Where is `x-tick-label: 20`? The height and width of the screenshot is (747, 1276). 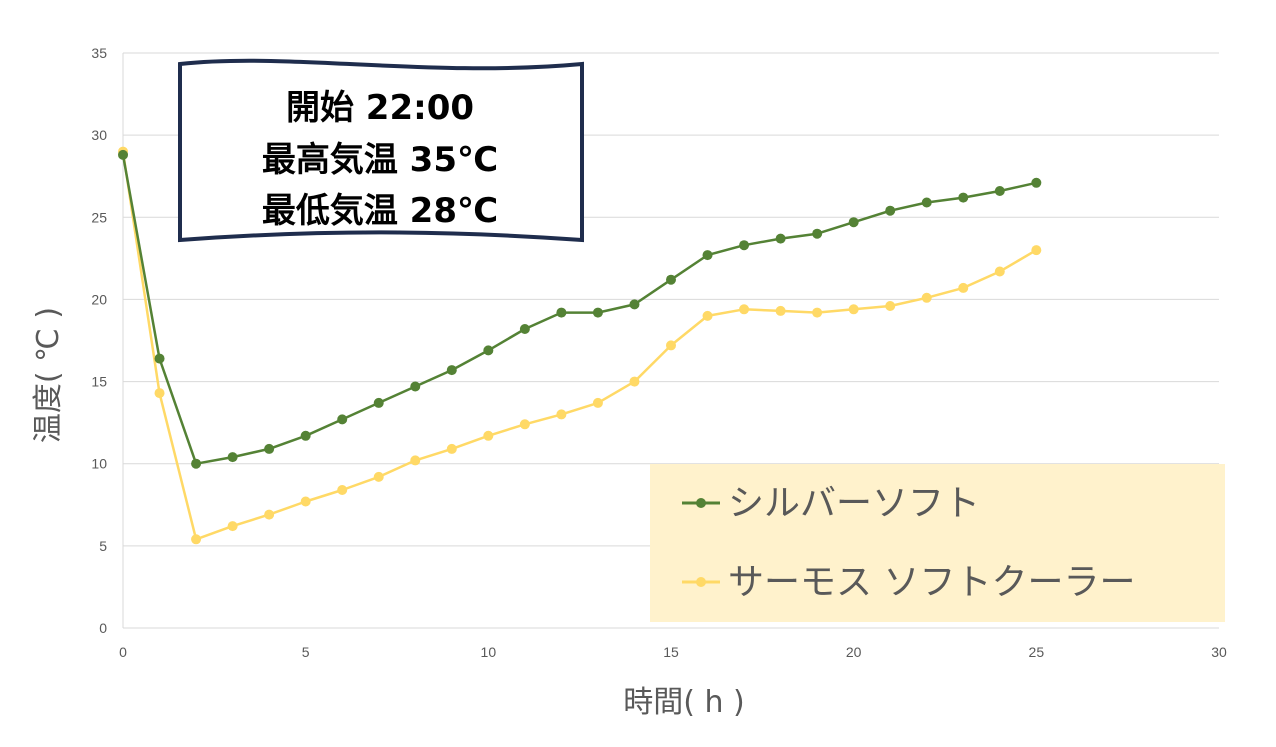 x-tick-label: 20 is located at coordinates (854, 652).